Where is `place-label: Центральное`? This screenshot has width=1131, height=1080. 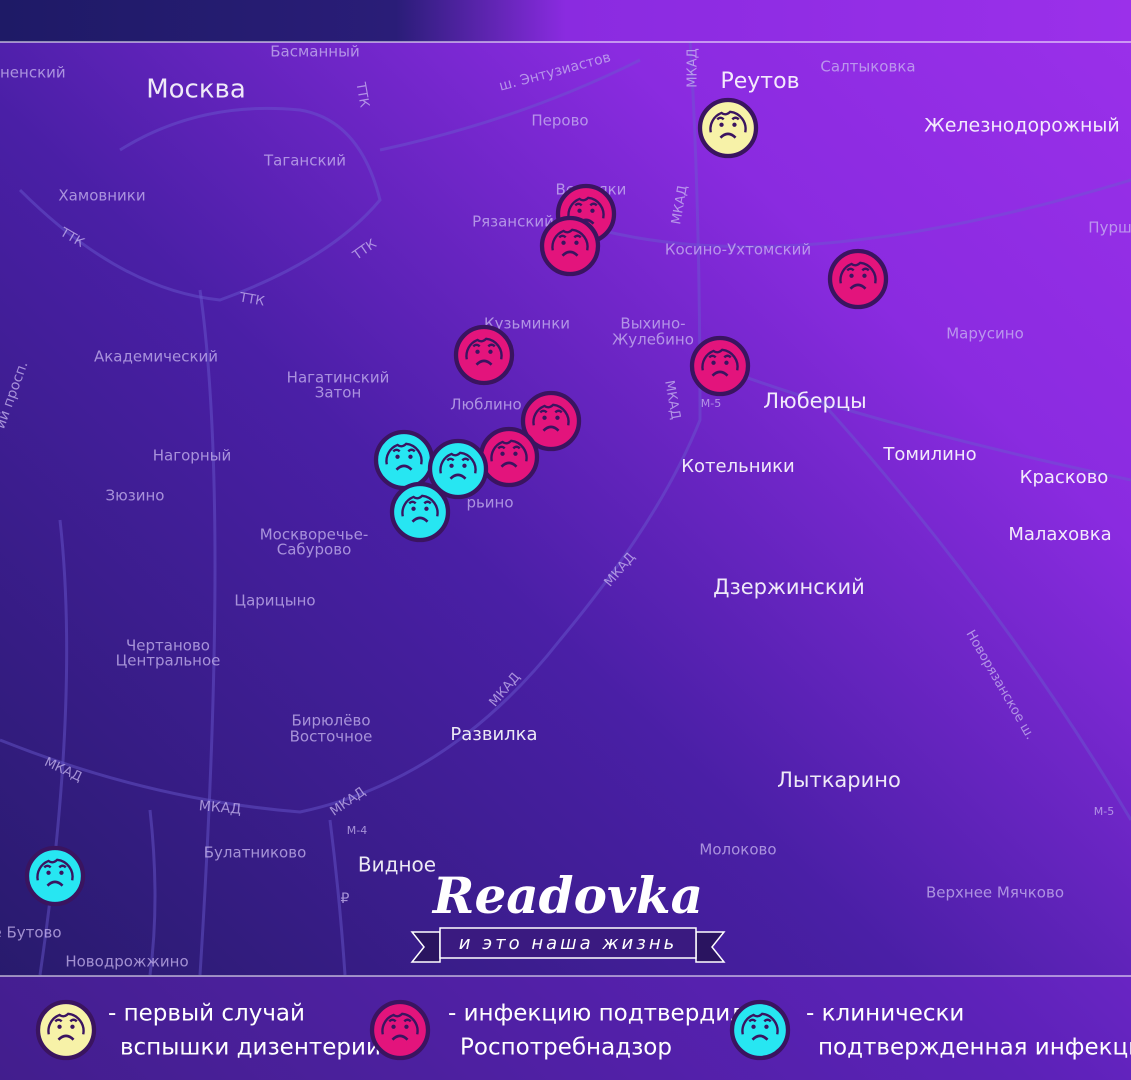
place-label: Центральное is located at coordinates (168, 661).